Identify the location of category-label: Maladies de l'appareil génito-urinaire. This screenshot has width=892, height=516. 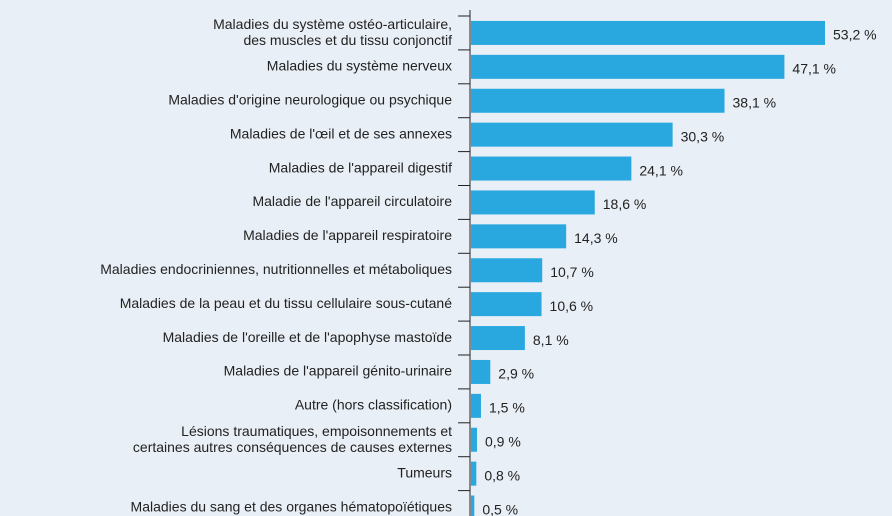
(338, 371).